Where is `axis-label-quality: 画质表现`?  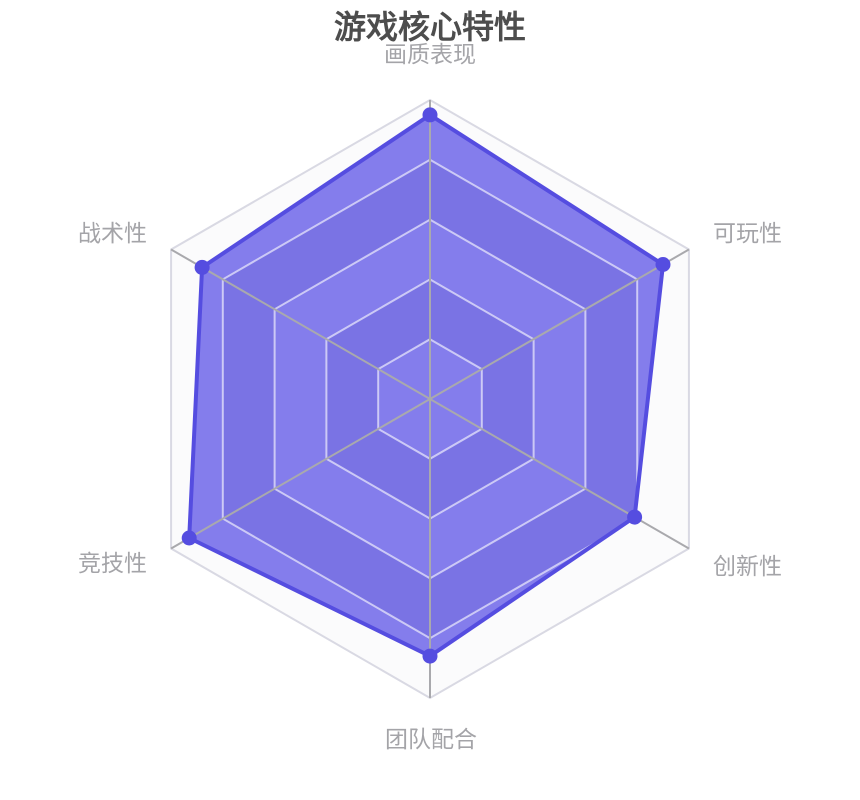
axis-label-quality: 画质表现 is located at coordinates (430, 54).